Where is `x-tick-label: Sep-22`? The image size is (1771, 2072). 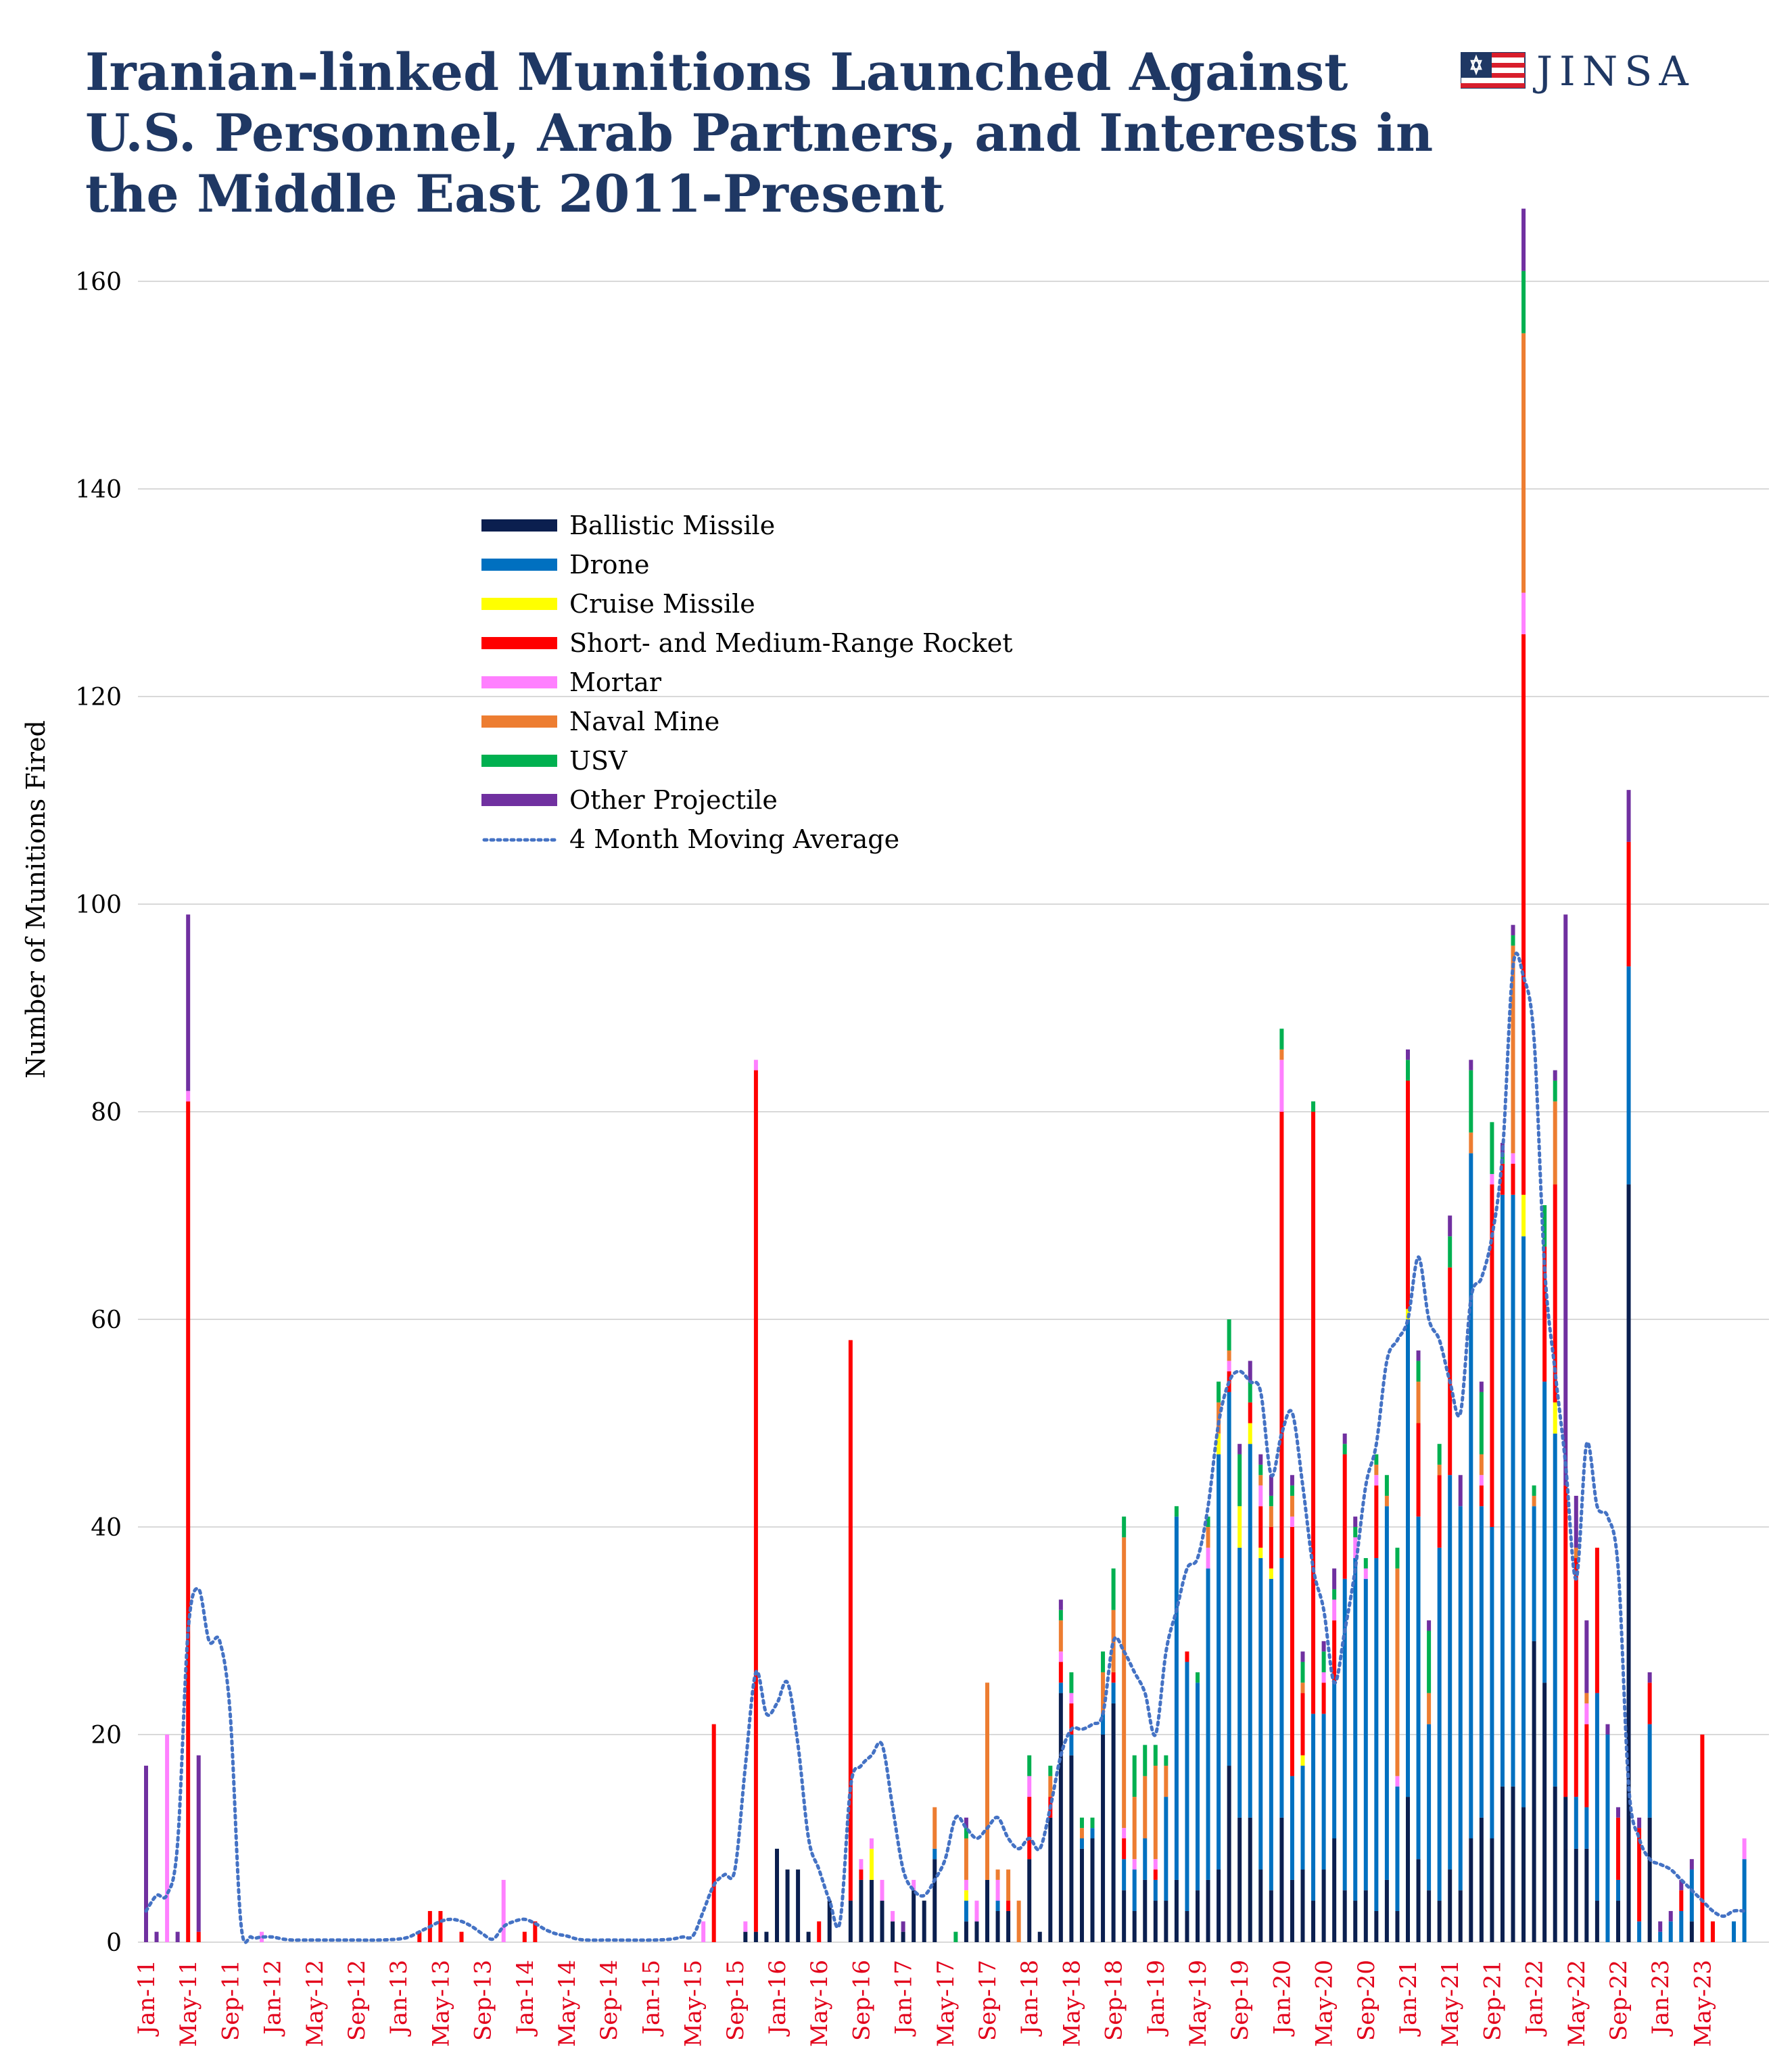 x-tick-label: Sep-22 is located at coordinates (1619, 2000).